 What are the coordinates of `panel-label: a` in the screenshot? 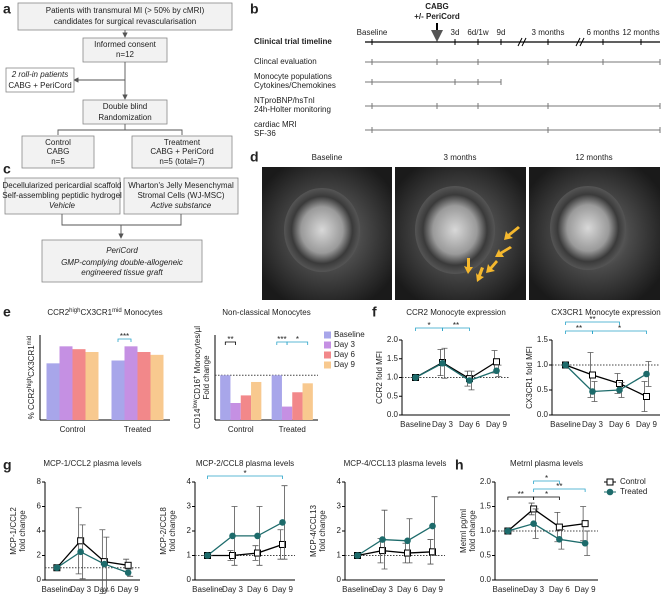 It's located at (7, 9).